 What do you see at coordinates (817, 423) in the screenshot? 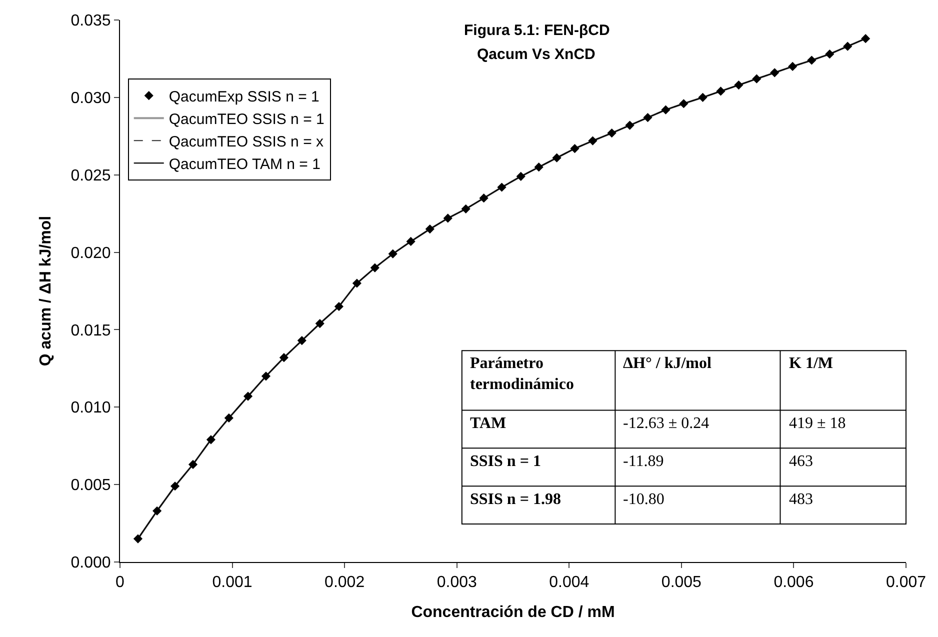
I see `annotation: 419 ± 18` at bounding box center [817, 423].